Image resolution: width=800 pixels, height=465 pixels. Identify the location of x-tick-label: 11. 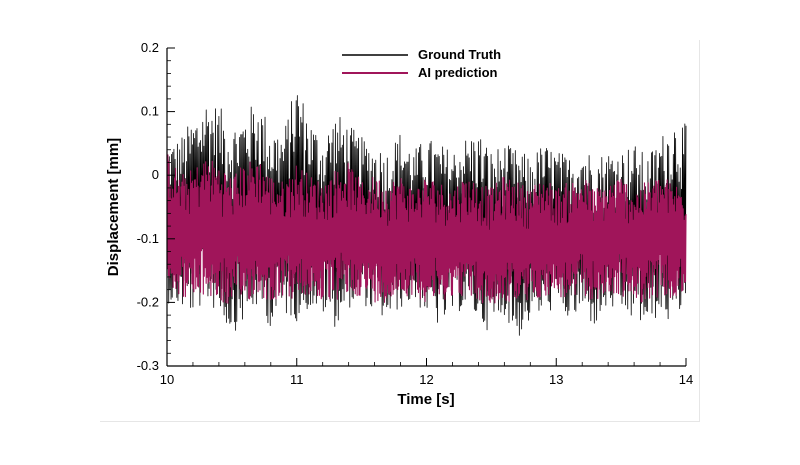
(297, 379).